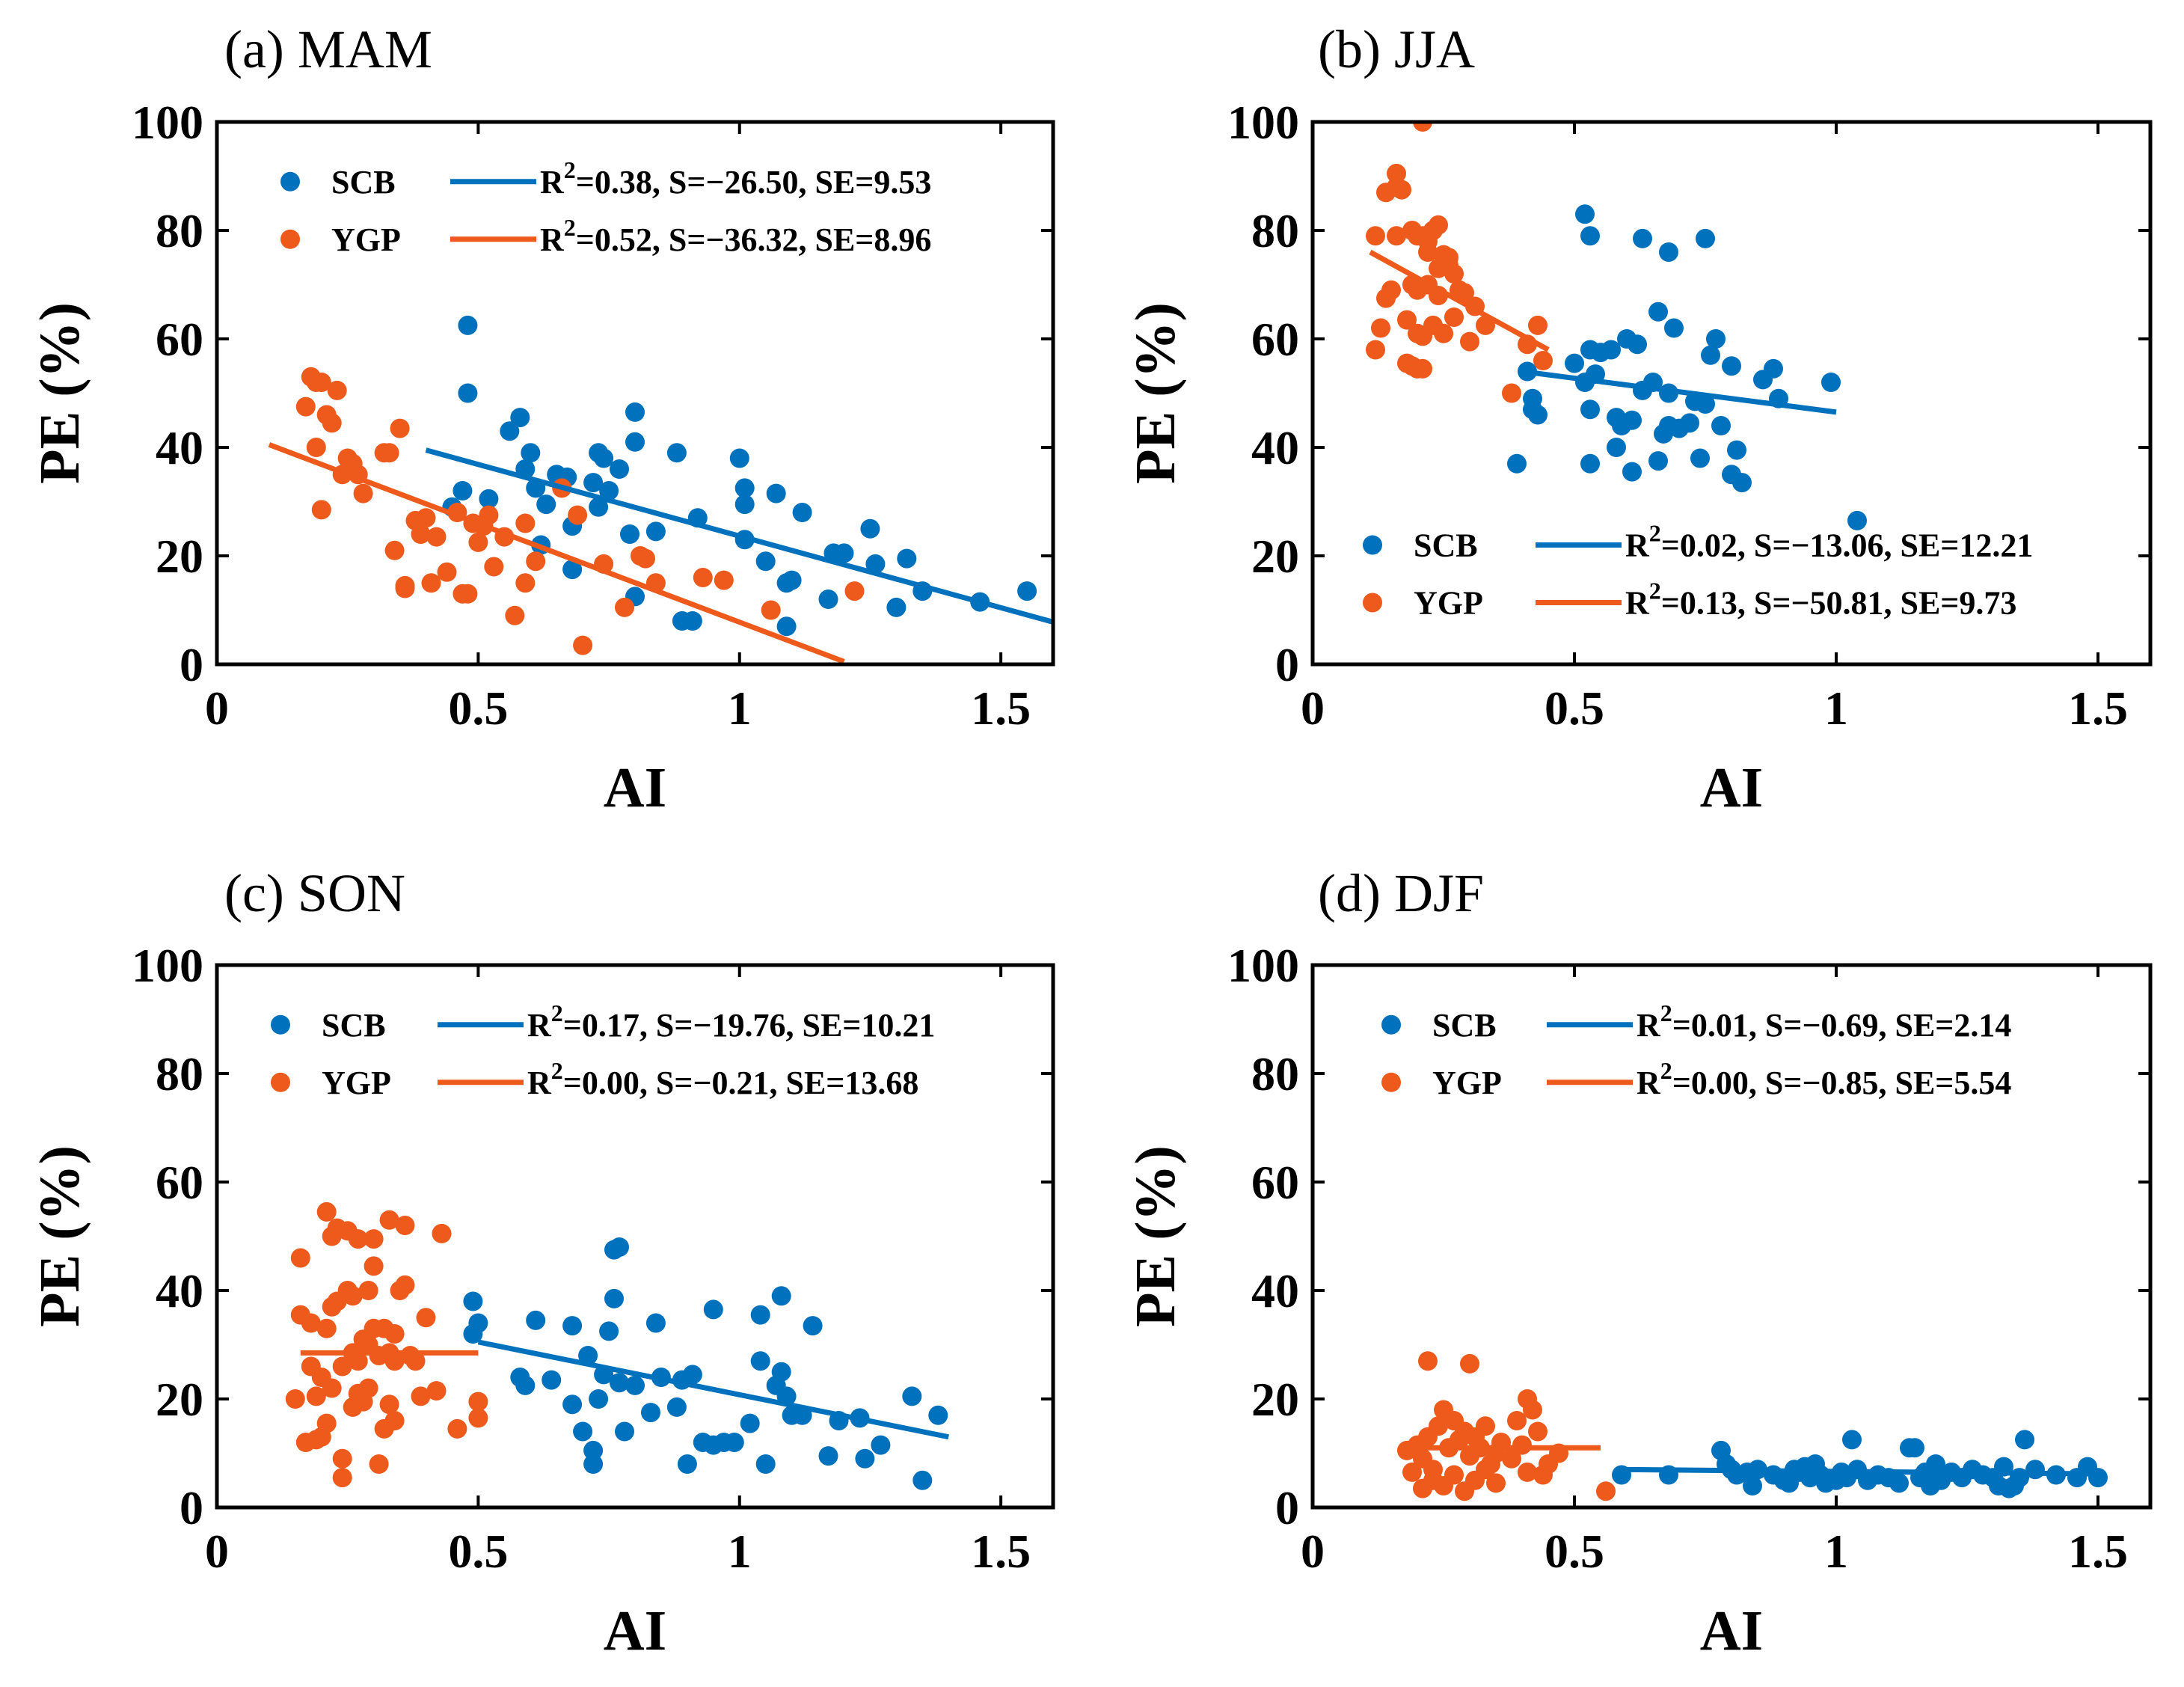 Image resolution: width=2184 pixels, height=1687 pixels. Describe the element at coordinates (556, 553) in the screenshot. I see `fit-line-ygp` at that location.